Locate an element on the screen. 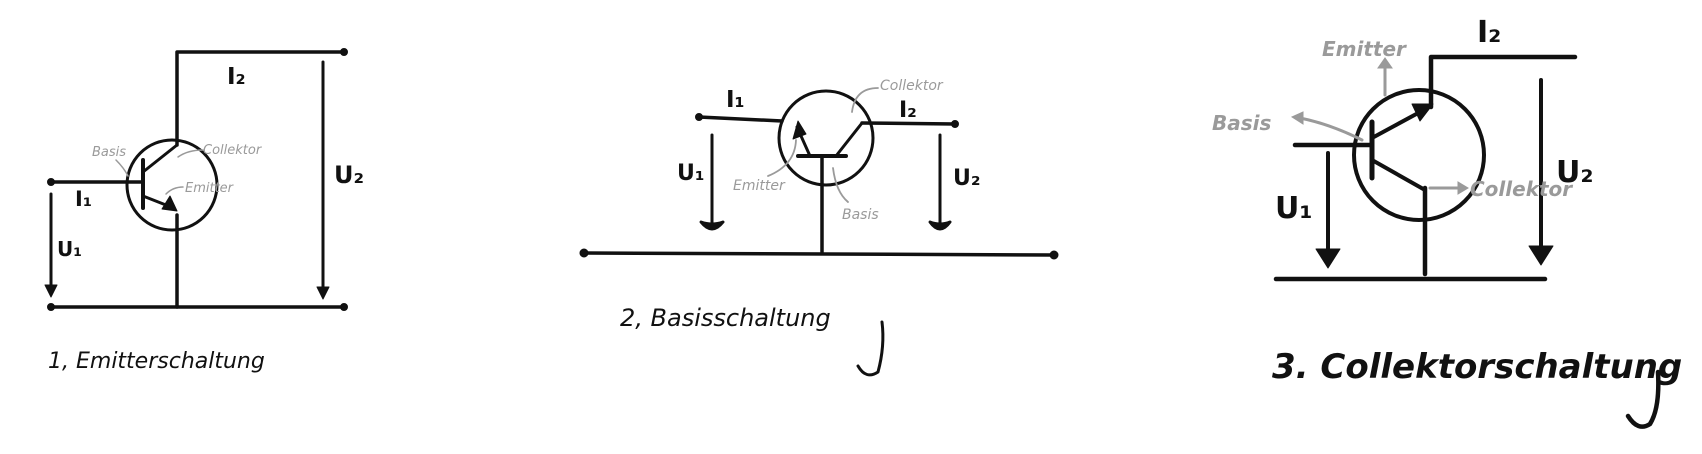  caption-2-g-tail is located at coordinates (870, 348).